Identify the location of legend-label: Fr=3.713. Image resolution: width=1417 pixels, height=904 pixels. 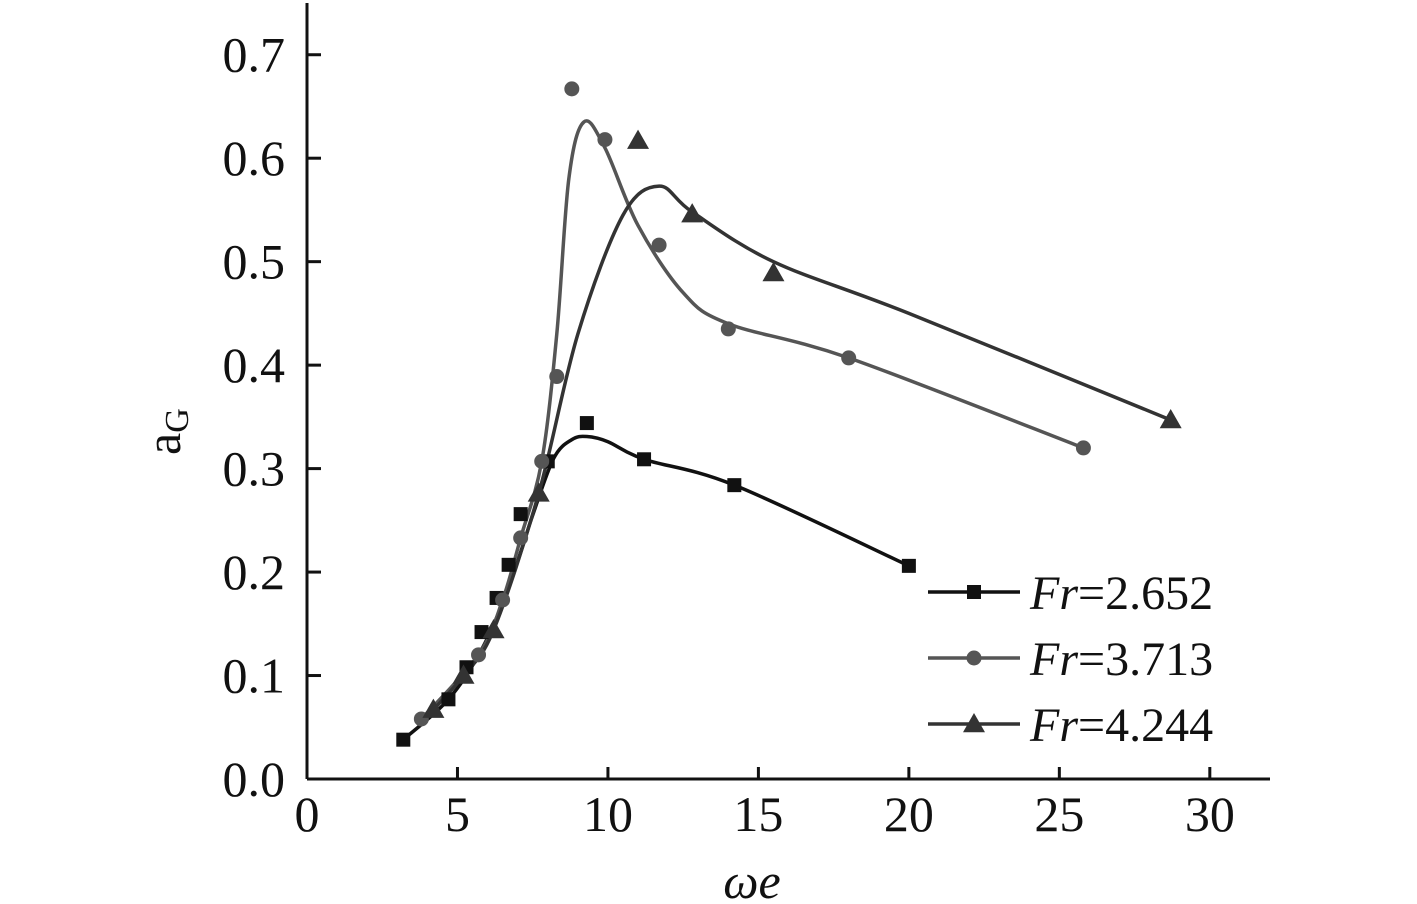
(1121, 659).